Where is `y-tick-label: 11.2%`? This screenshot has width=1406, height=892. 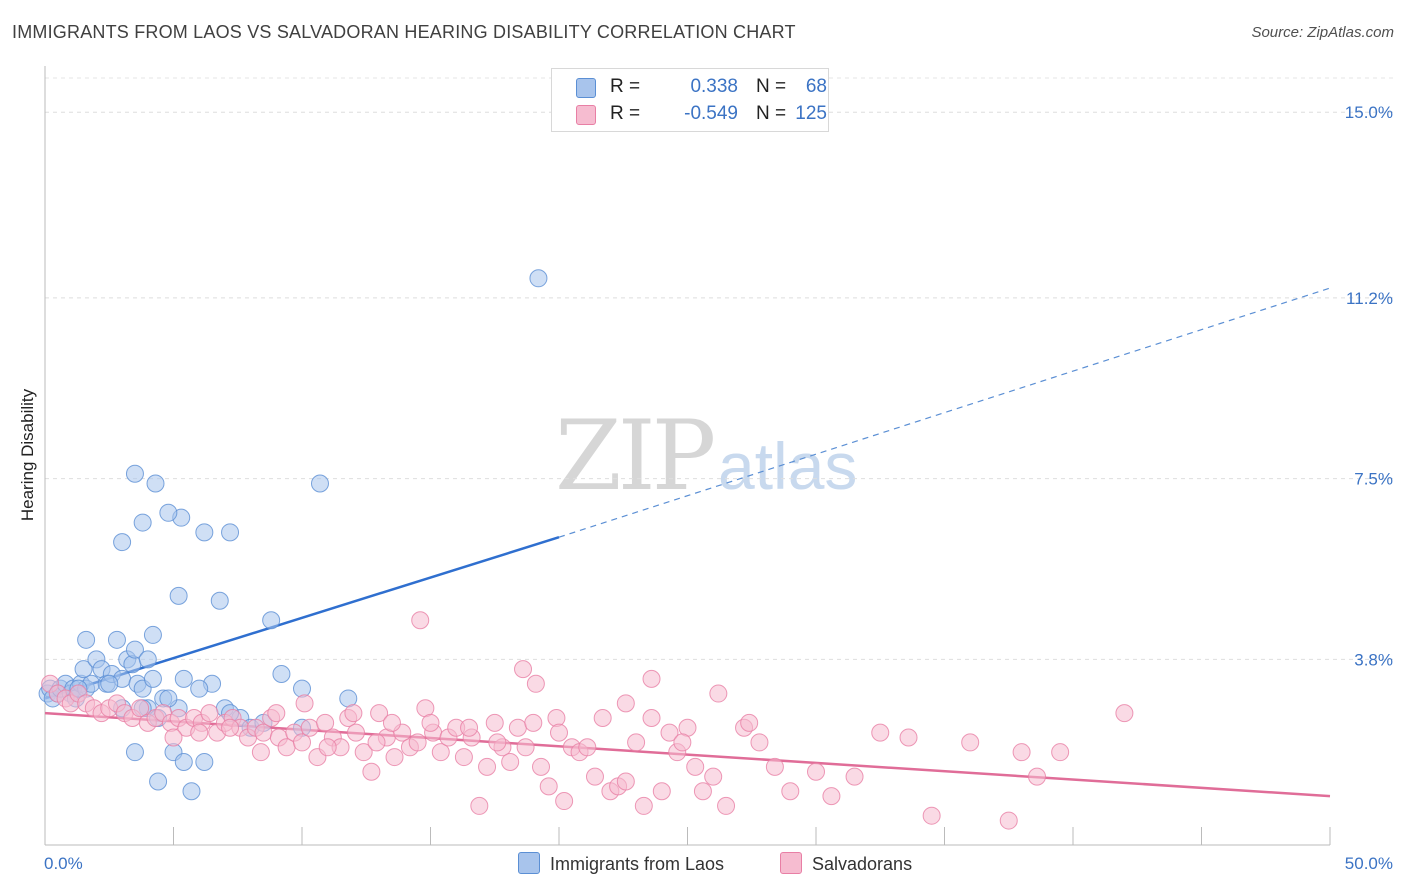
y-tick-label: 11.2% is located at coordinates (1369, 298).